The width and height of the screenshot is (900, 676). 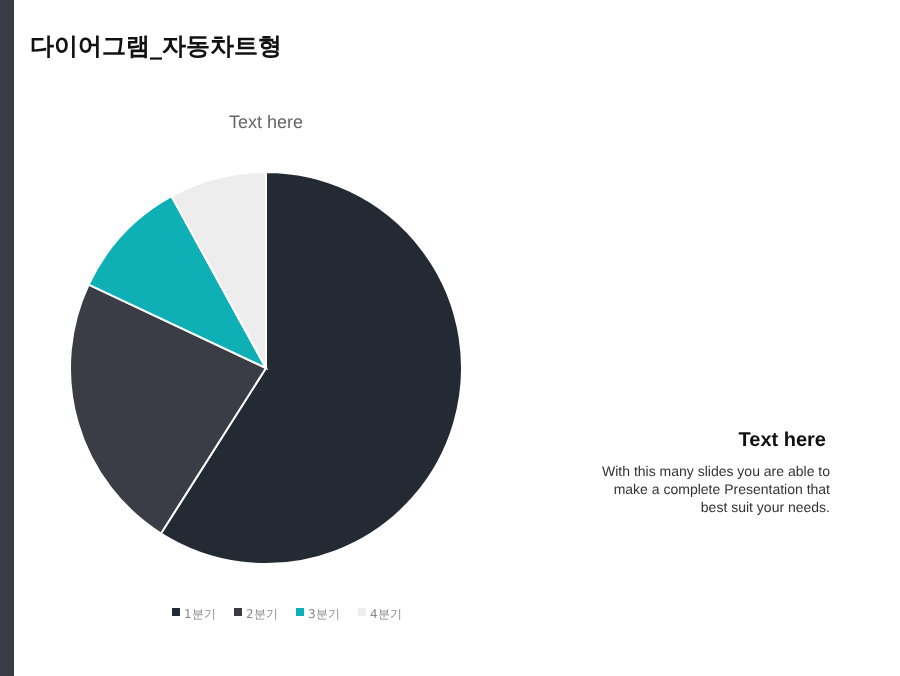 I want to click on text: Text here, so click(x=782, y=441).